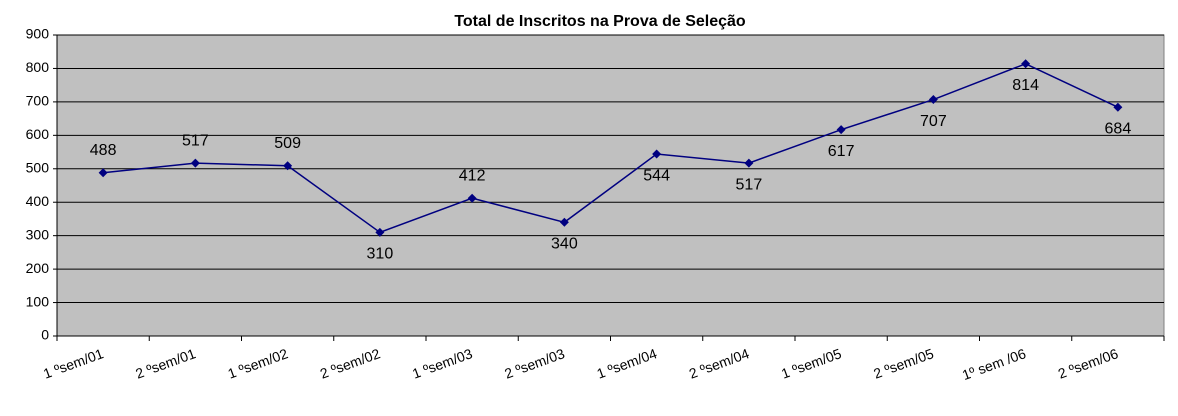 The height and width of the screenshot is (416, 1178). I want to click on data-label: 412, so click(472, 175).